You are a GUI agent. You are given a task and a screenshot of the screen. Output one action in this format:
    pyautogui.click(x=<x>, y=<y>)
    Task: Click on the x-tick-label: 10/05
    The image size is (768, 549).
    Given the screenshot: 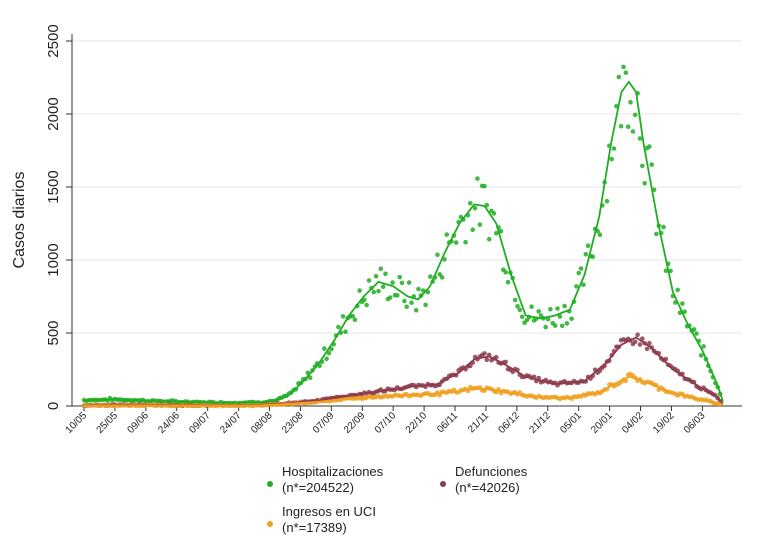 What is the action you would take?
    pyautogui.click(x=77, y=423)
    